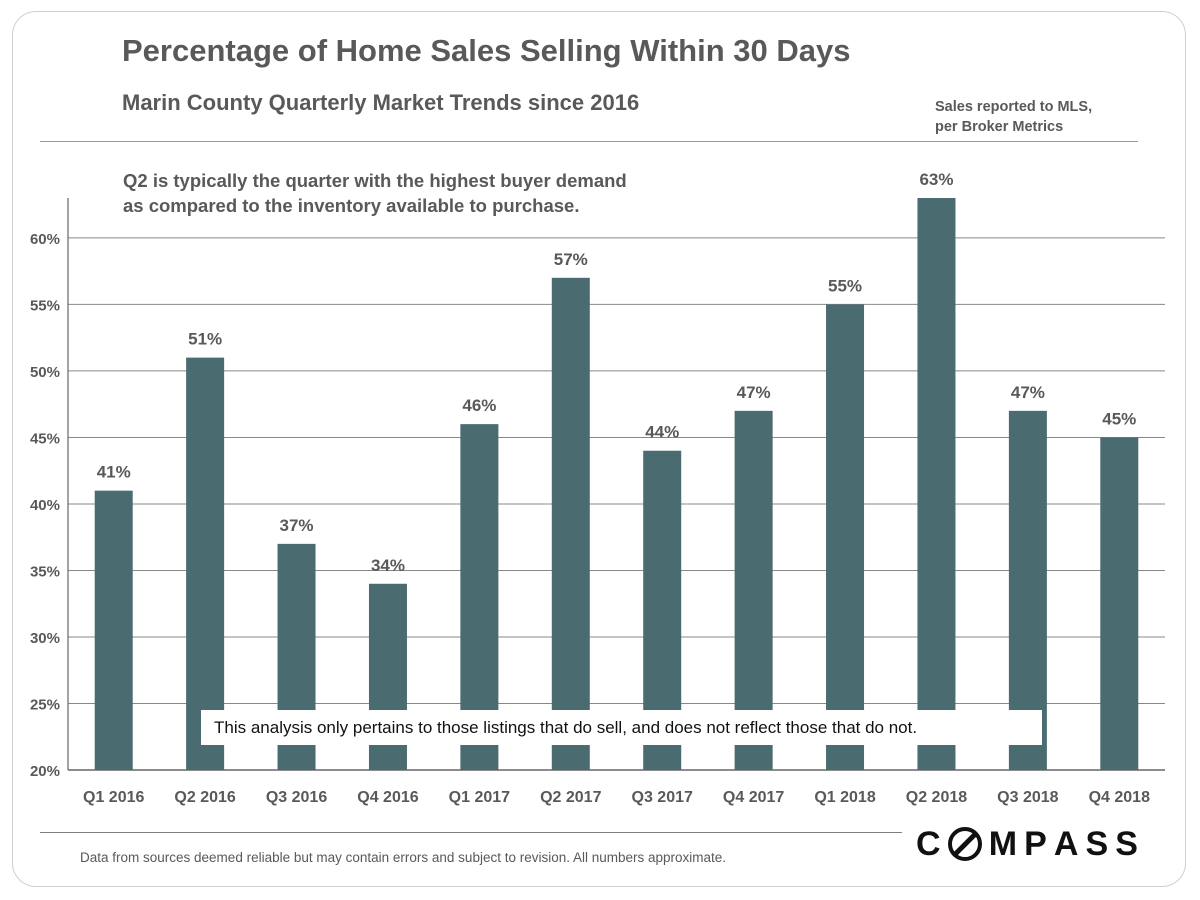 This screenshot has height=900, width=1200. What do you see at coordinates (45, 571) in the screenshot?
I see `y-tick-label: 35%` at bounding box center [45, 571].